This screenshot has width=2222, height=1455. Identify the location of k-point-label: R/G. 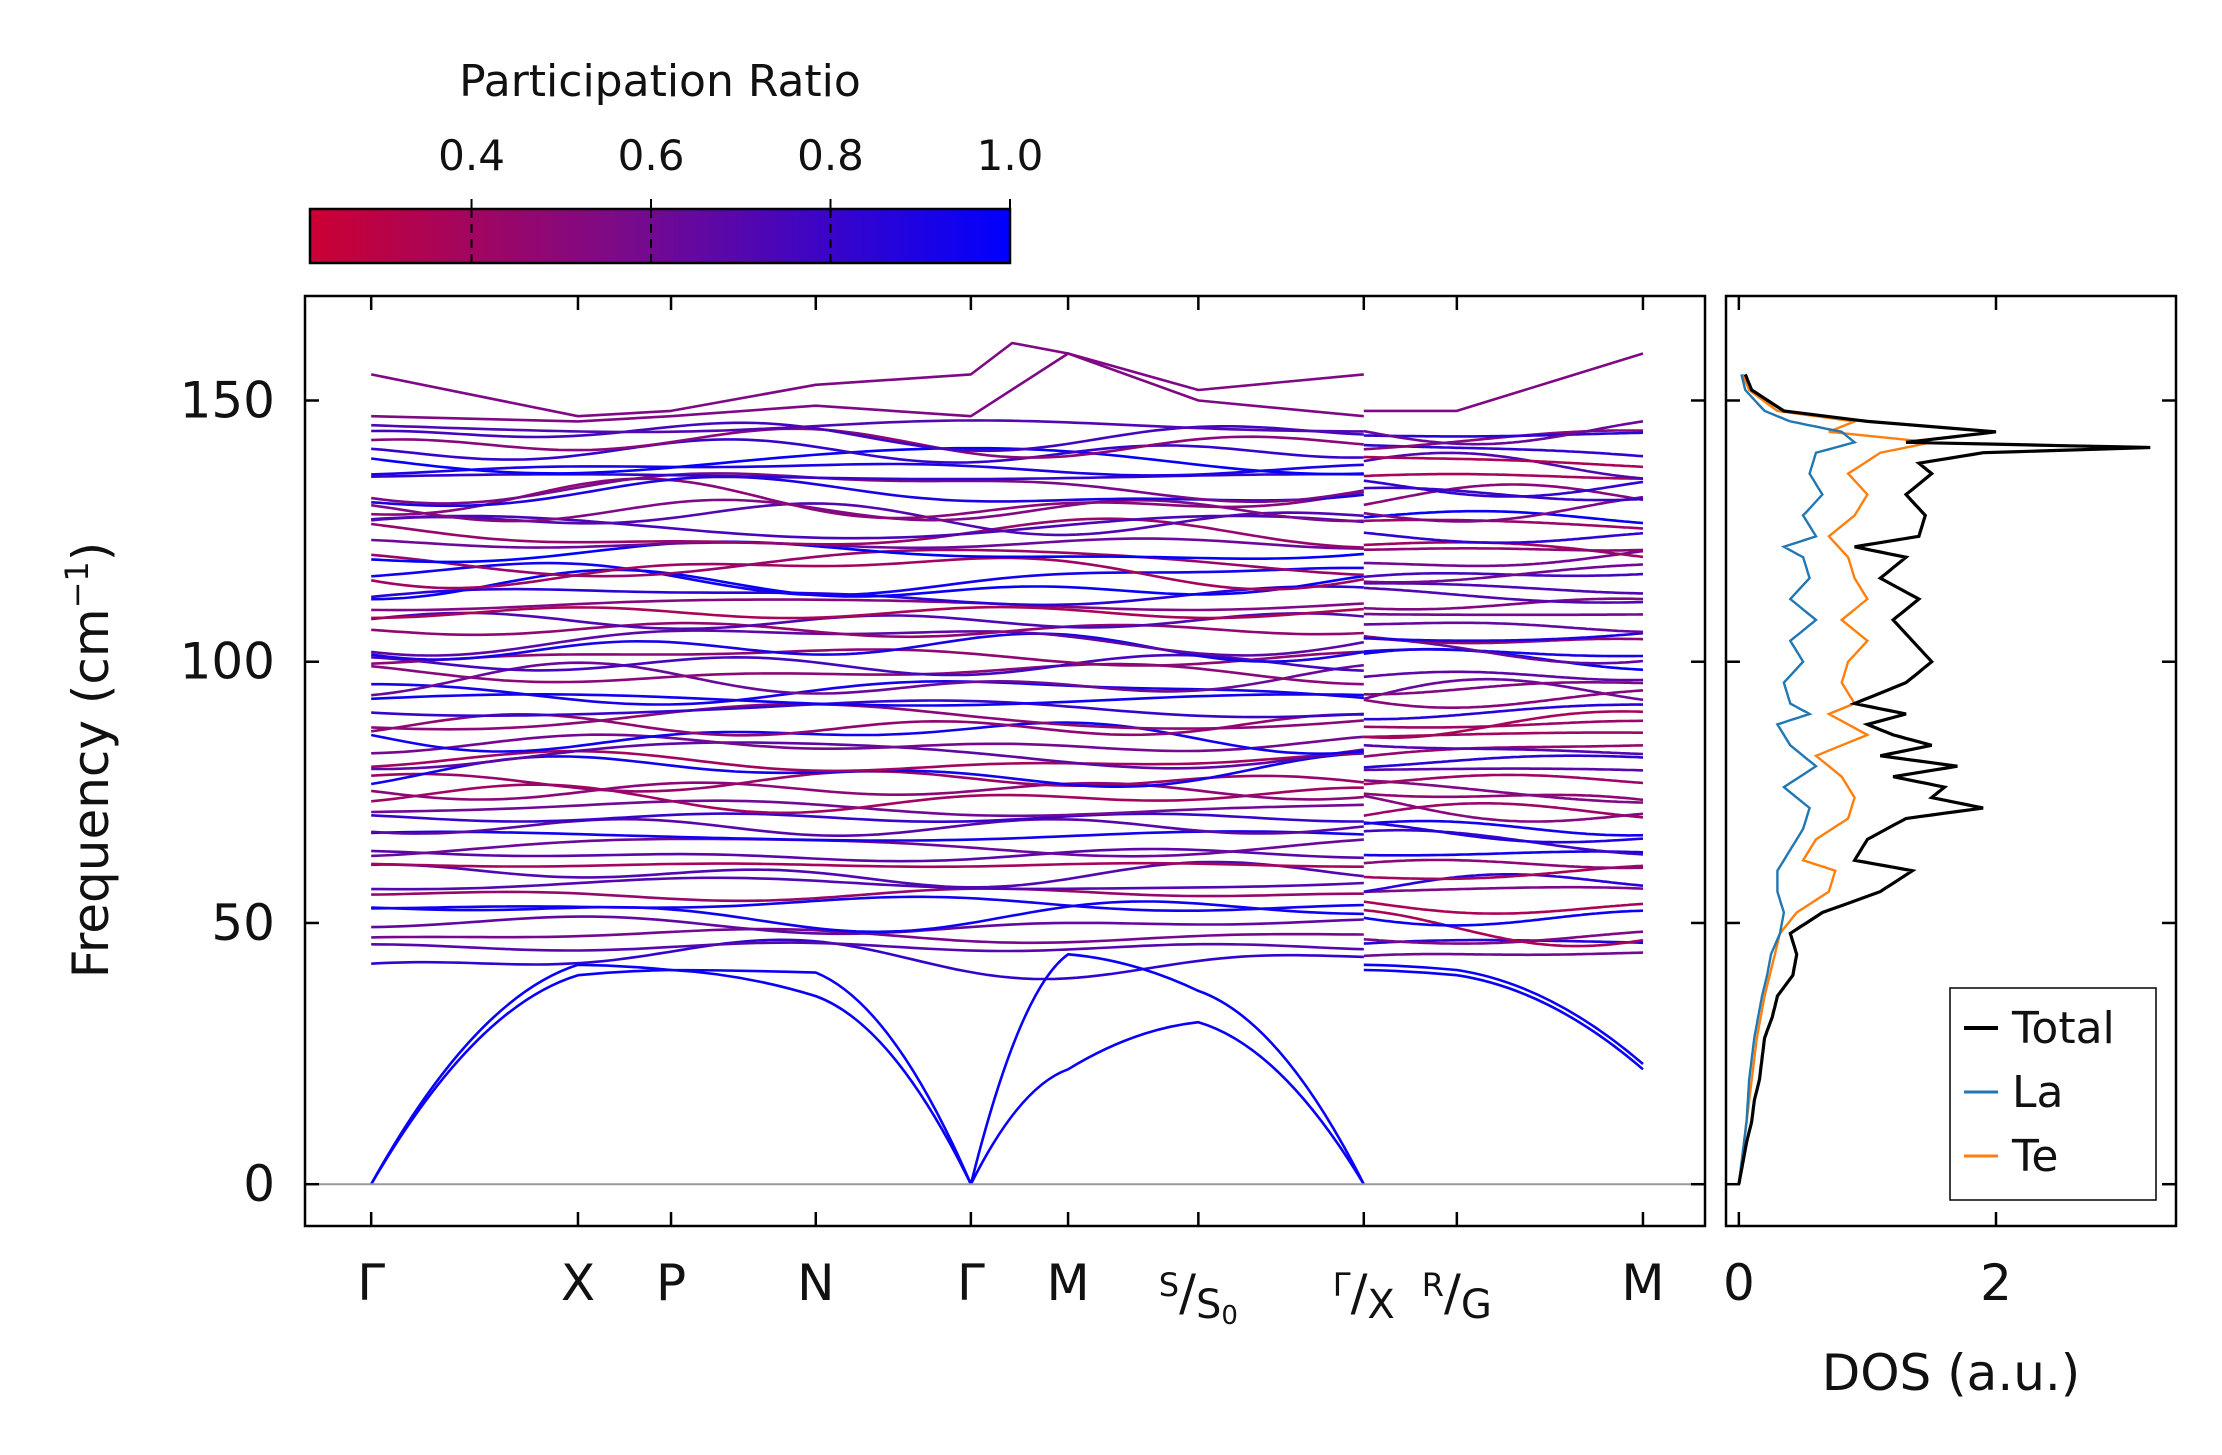
(1457, 1296).